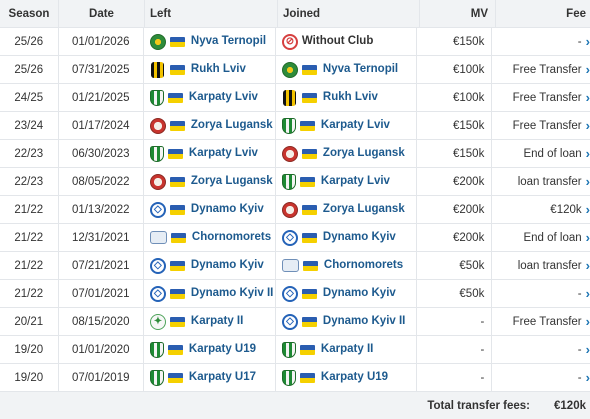  What do you see at coordinates (101, 181) in the screenshot?
I see `date-cell: 08/05/2022` at bounding box center [101, 181].